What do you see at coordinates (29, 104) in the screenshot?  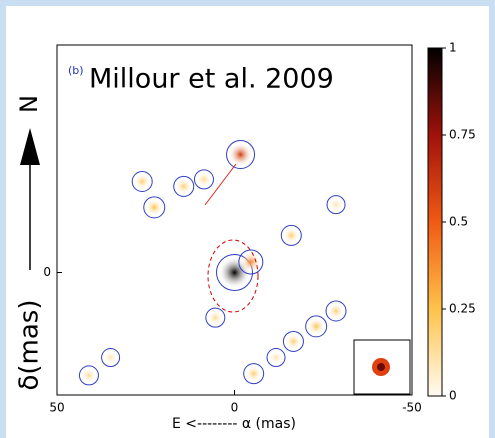 I see `north-label: N` at bounding box center [29, 104].